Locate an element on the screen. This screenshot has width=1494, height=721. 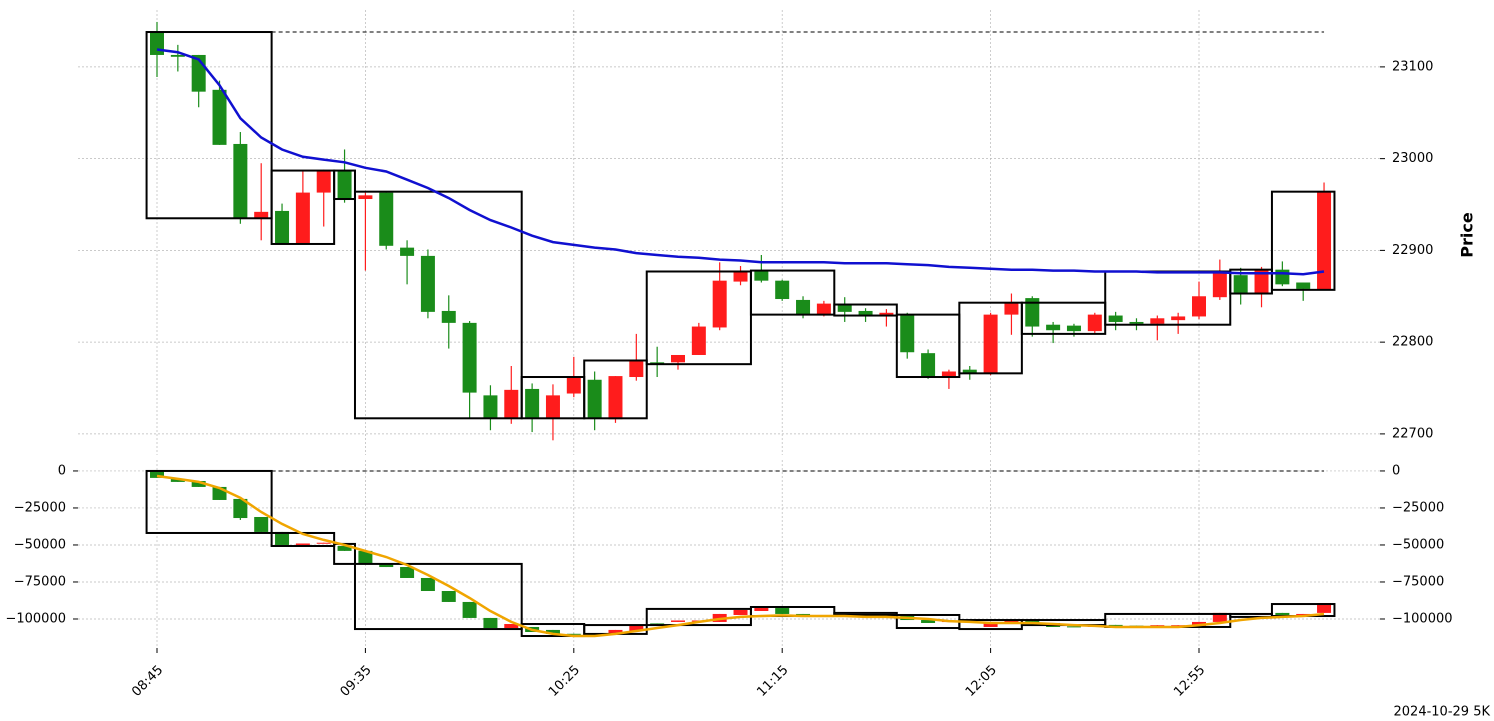
x-tick-label: 10:25 is located at coordinates (564, 681).